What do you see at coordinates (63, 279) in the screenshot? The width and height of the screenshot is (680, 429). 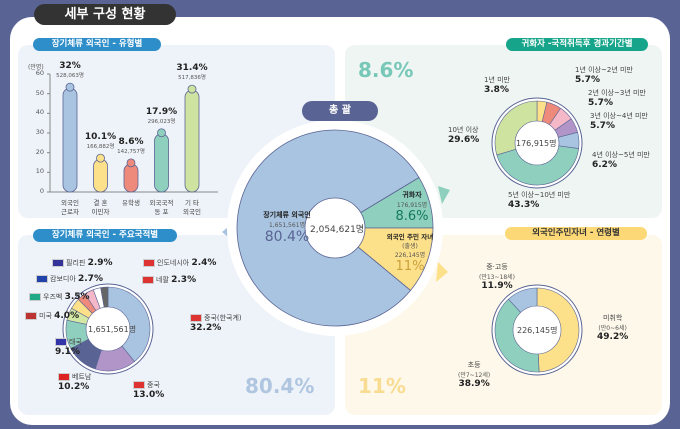 I see `name: 캄보디아` at bounding box center [63, 279].